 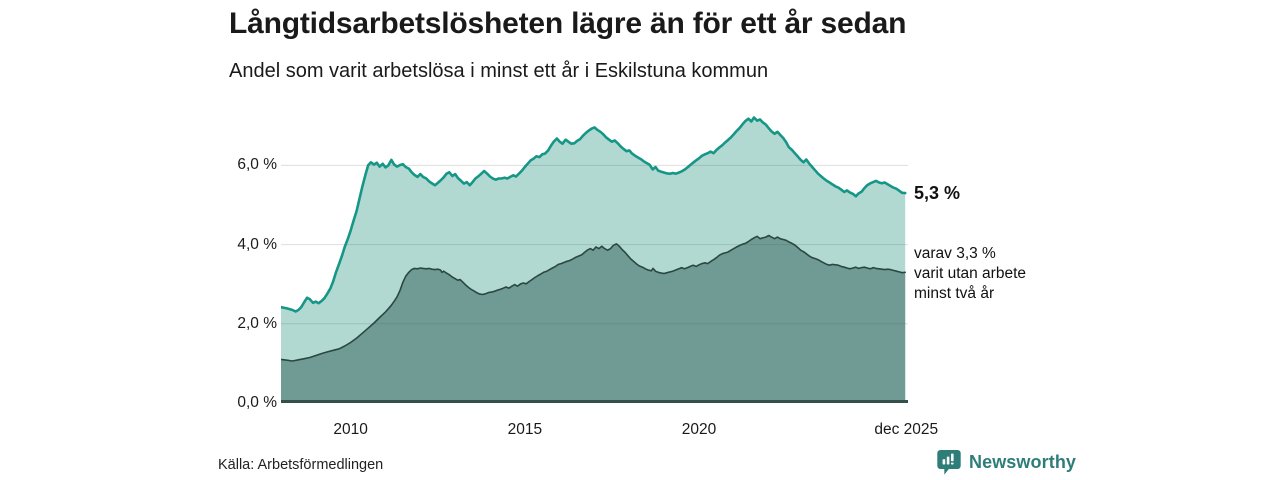 What do you see at coordinates (257, 244) in the screenshot?
I see `y-tick-label: 4,0 %` at bounding box center [257, 244].